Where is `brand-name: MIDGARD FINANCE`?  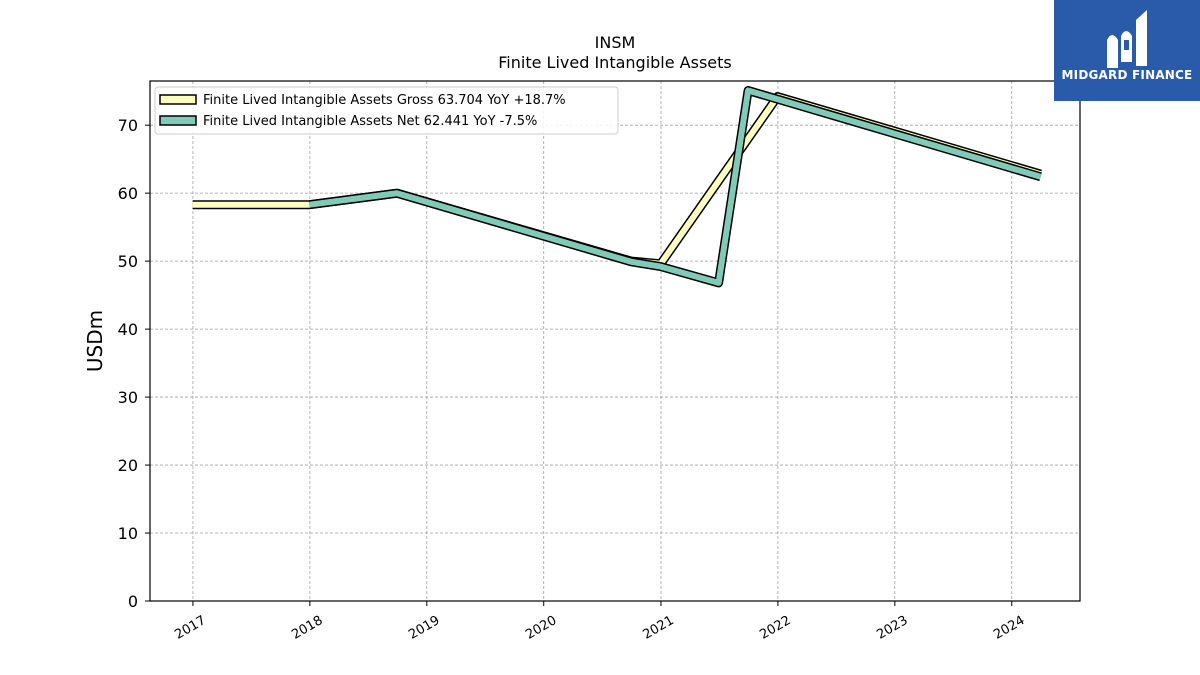 brand-name: MIDGARD FINANCE is located at coordinates (1127, 75).